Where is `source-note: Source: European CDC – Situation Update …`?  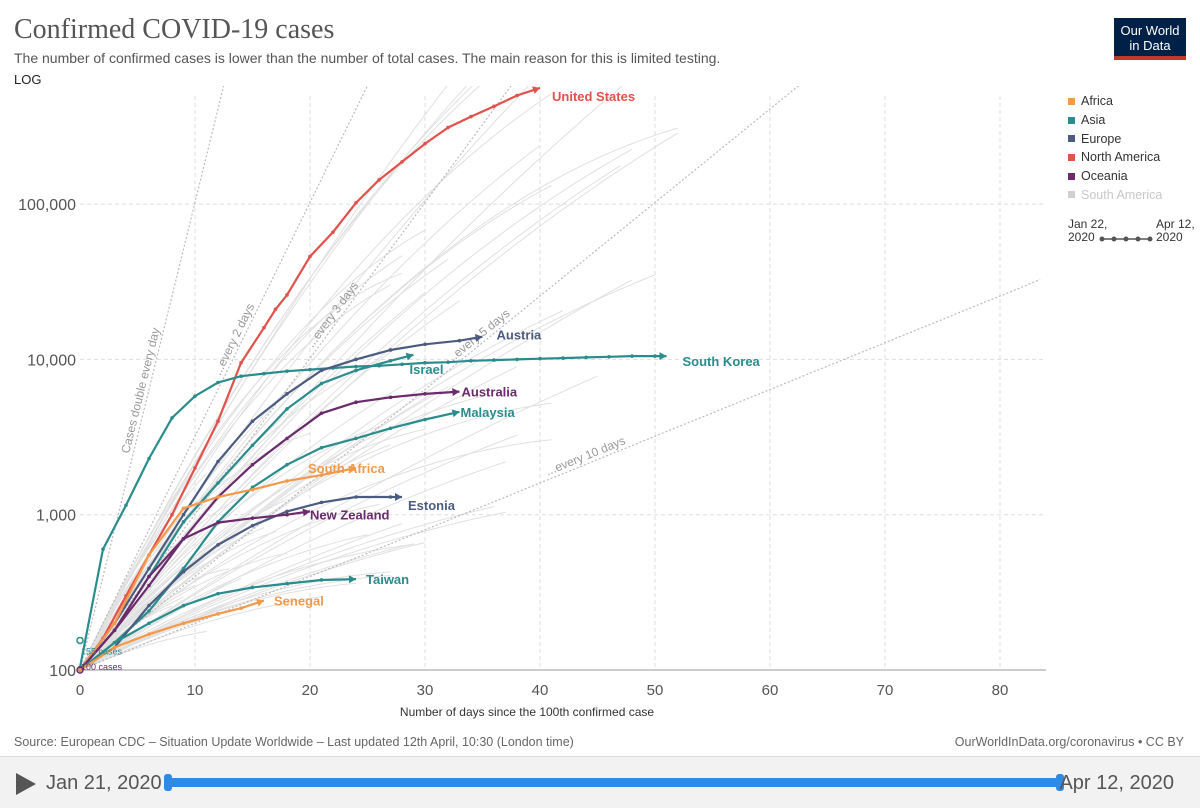
source-note: Source: European CDC – Situation Update … is located at coordinates (294, 742).